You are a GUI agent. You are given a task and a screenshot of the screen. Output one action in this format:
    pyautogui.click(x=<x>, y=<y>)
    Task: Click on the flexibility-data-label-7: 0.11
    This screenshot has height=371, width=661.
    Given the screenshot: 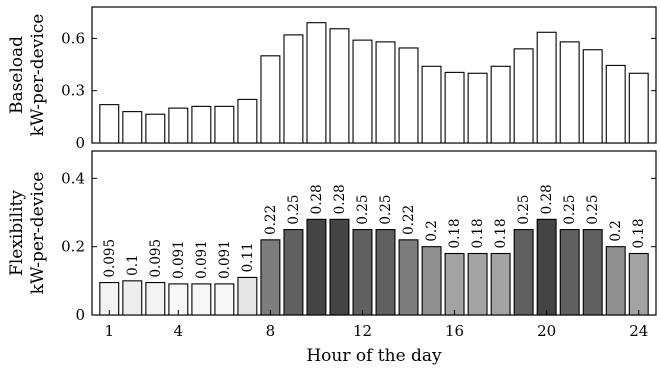 What is the action you would take?
    pyautogui.click(x=248, y=257)
    